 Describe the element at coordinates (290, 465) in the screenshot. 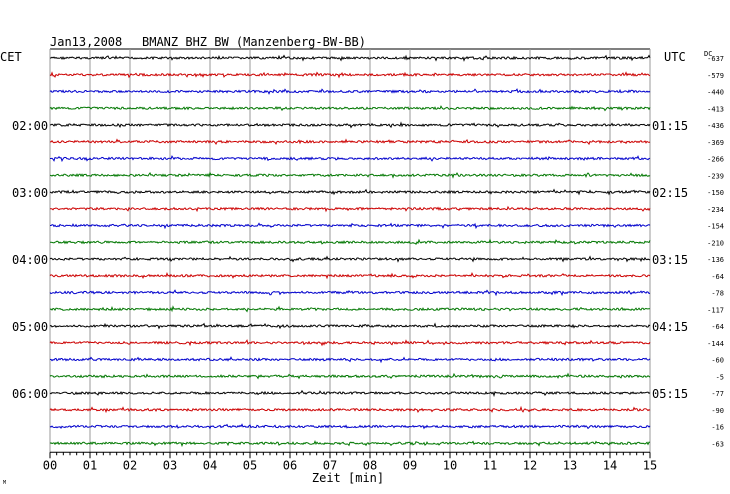

I see `x-tick-label: 06` at that location.